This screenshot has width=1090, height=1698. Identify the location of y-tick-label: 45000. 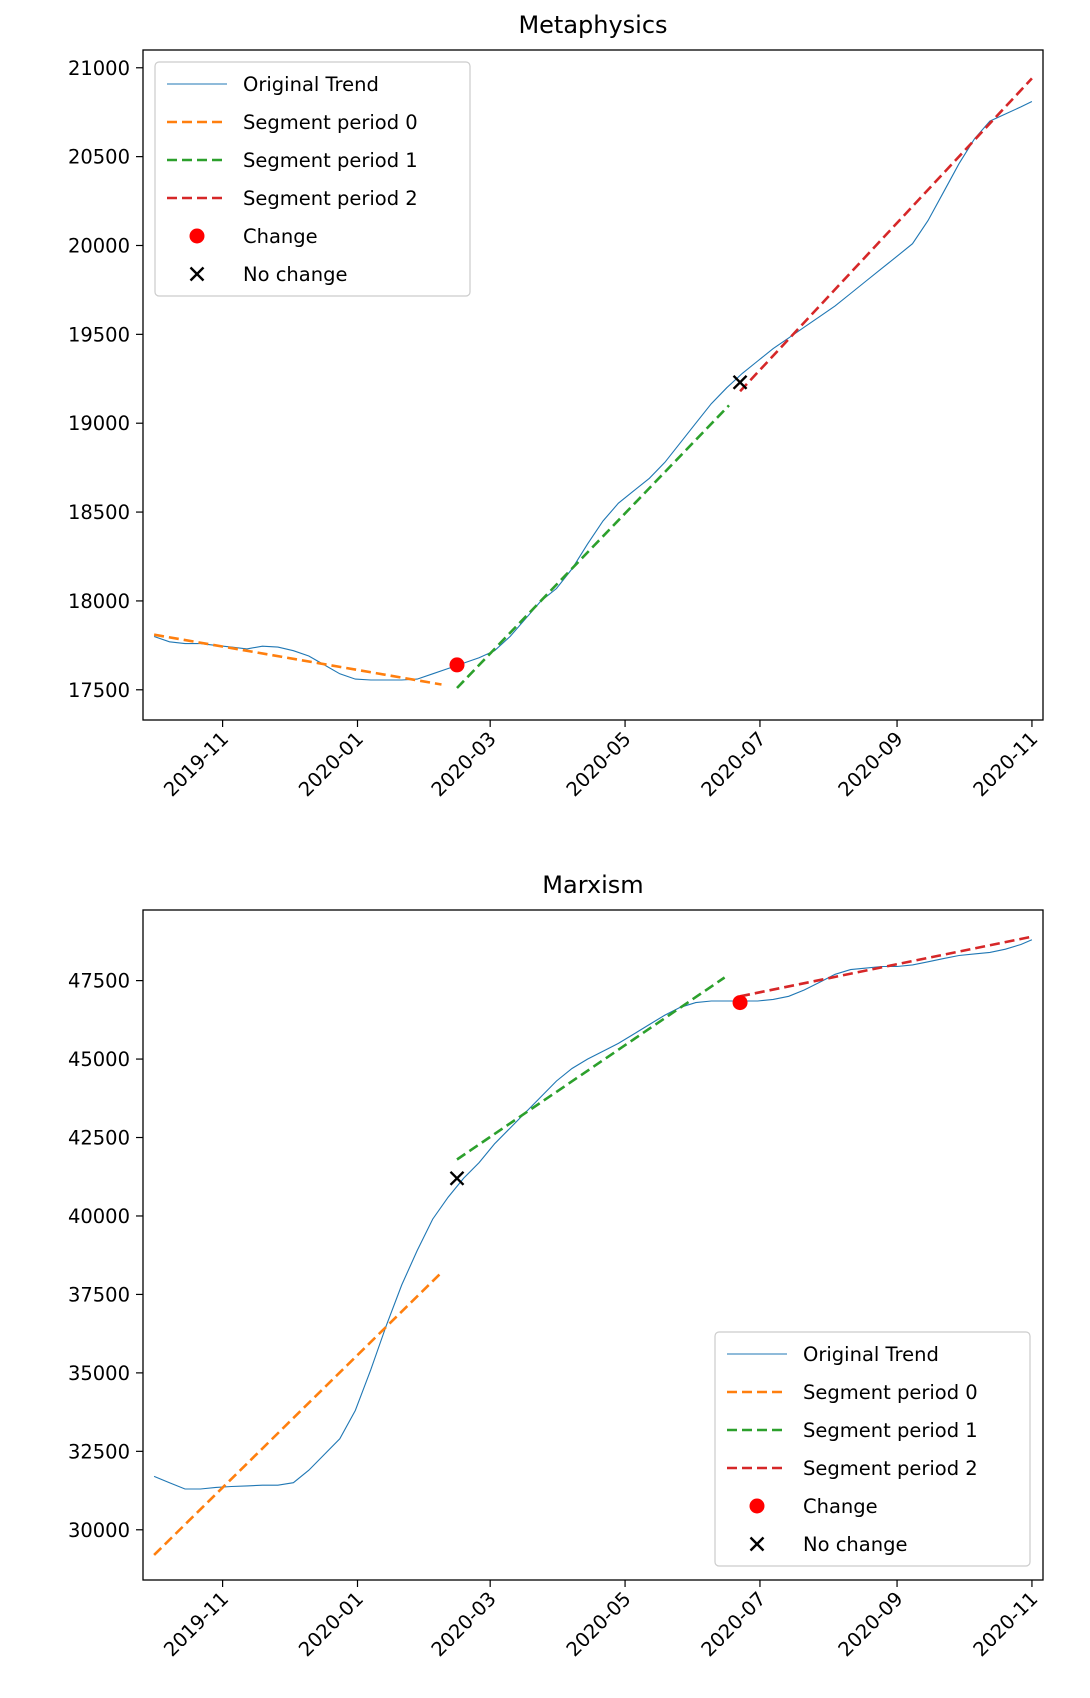
(99, 1059).